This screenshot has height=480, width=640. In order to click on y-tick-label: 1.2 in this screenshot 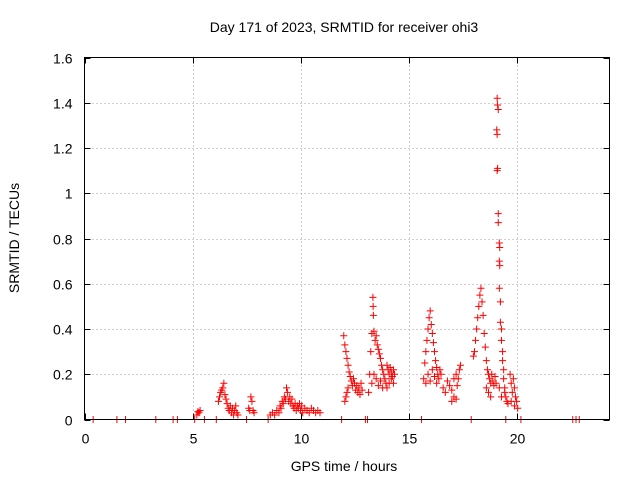, I will do `click(63, 149)`.